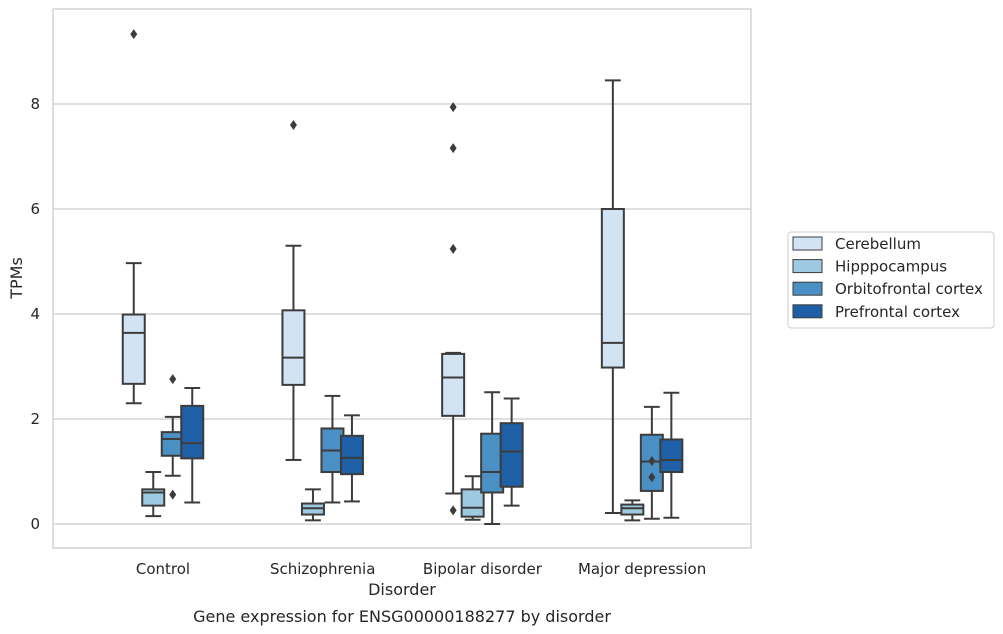  What do you see at coordinates (35, 524) in the screenshot?
I see `y-tick-label-0: 0` at bounding box center [35, 524].